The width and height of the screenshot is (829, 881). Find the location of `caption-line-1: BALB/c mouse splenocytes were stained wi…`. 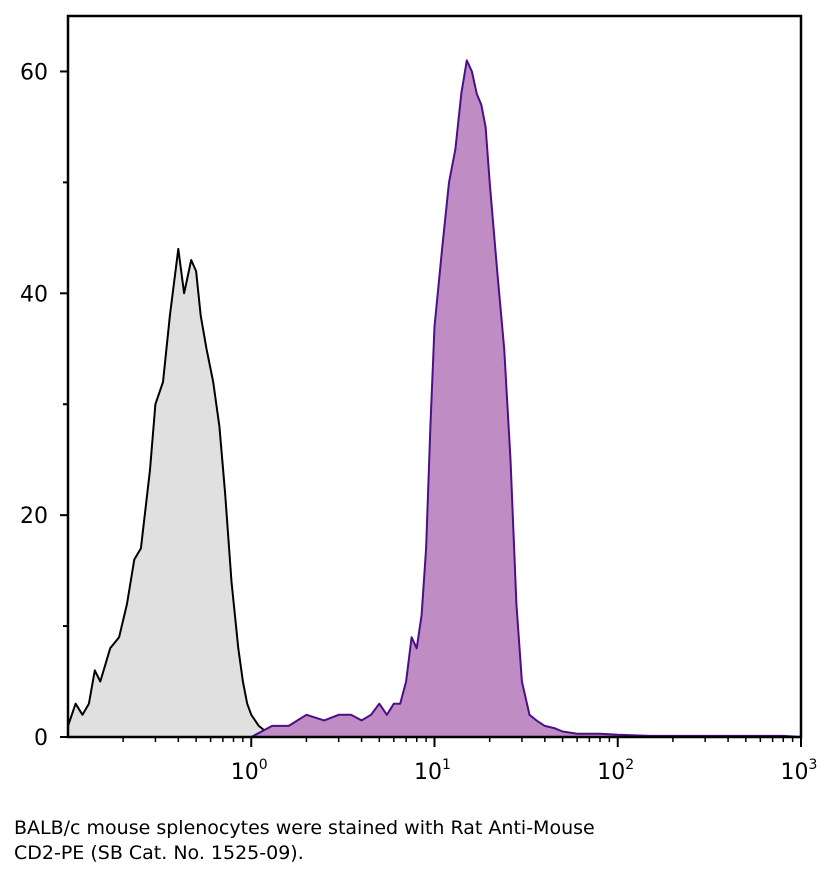

caption-line-1: BALB/c mouse splenocytes were stained wi… is located at coordinates (304, 828).